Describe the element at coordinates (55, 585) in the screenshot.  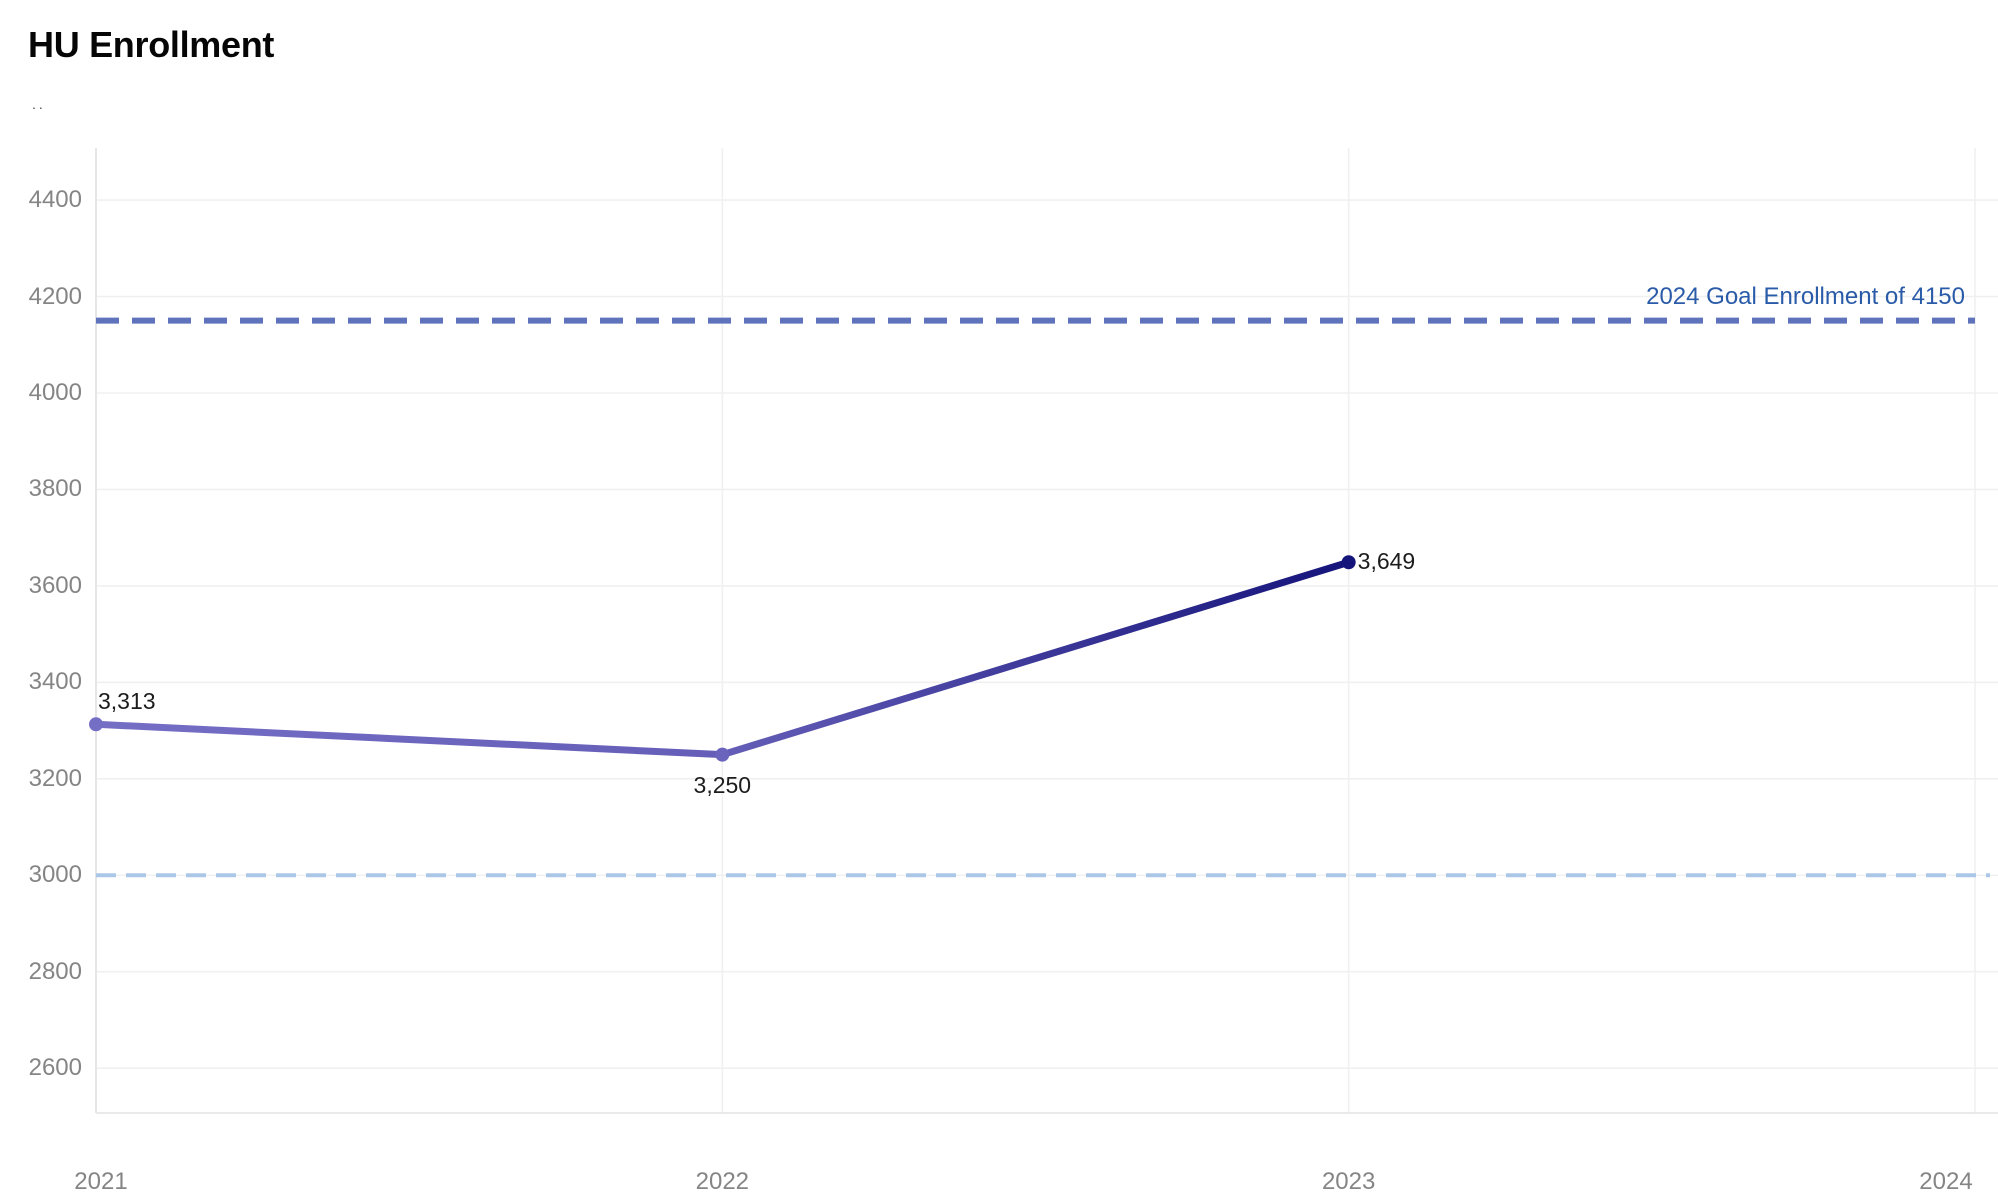
I see `y-tick-label-3600: 3600` at that location.